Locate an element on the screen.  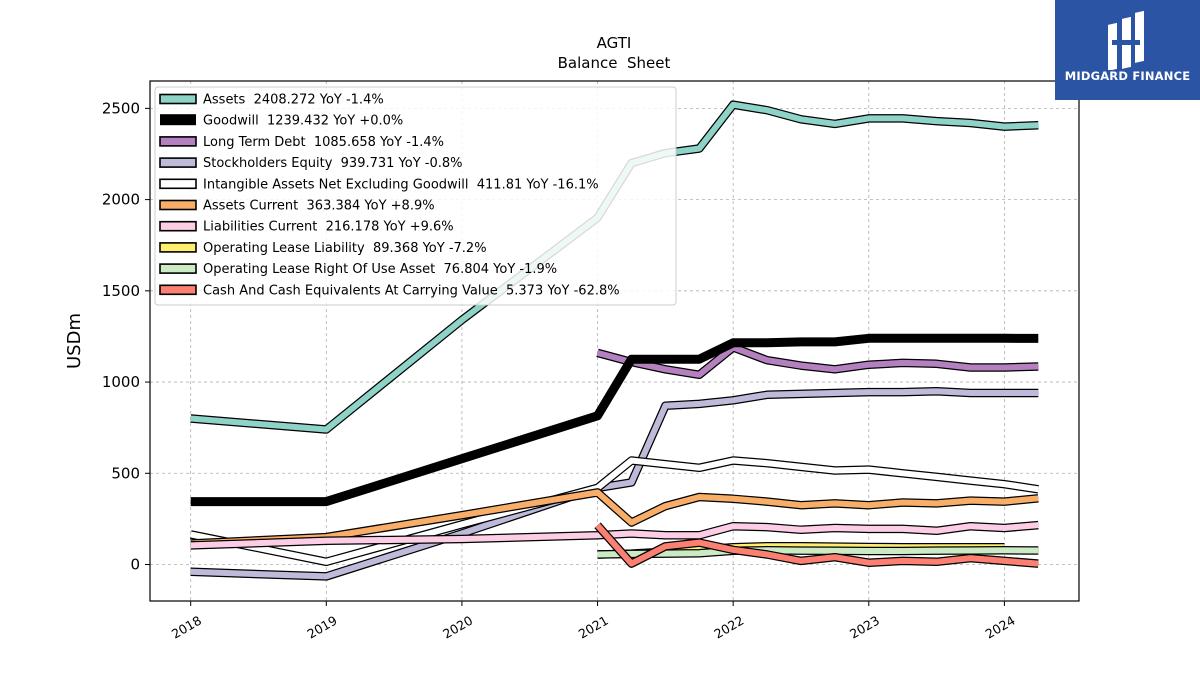
series-liabilities-current is located at coordinates (614, 535).